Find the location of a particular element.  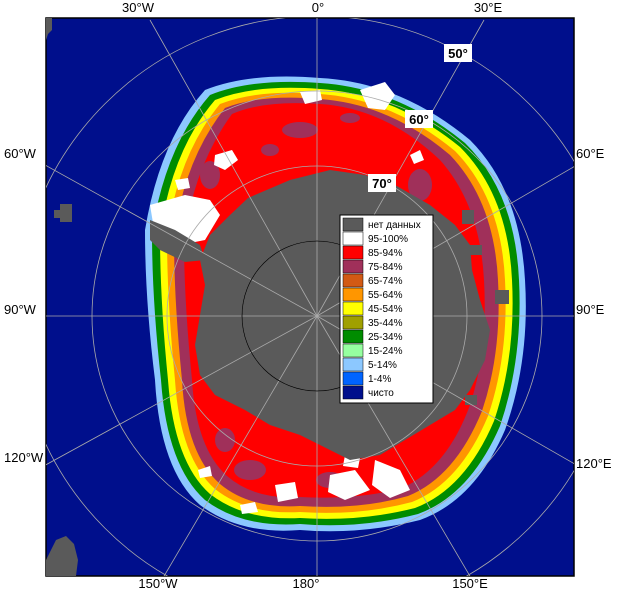

svg-text: 60° is located at coordinates (419, 119).